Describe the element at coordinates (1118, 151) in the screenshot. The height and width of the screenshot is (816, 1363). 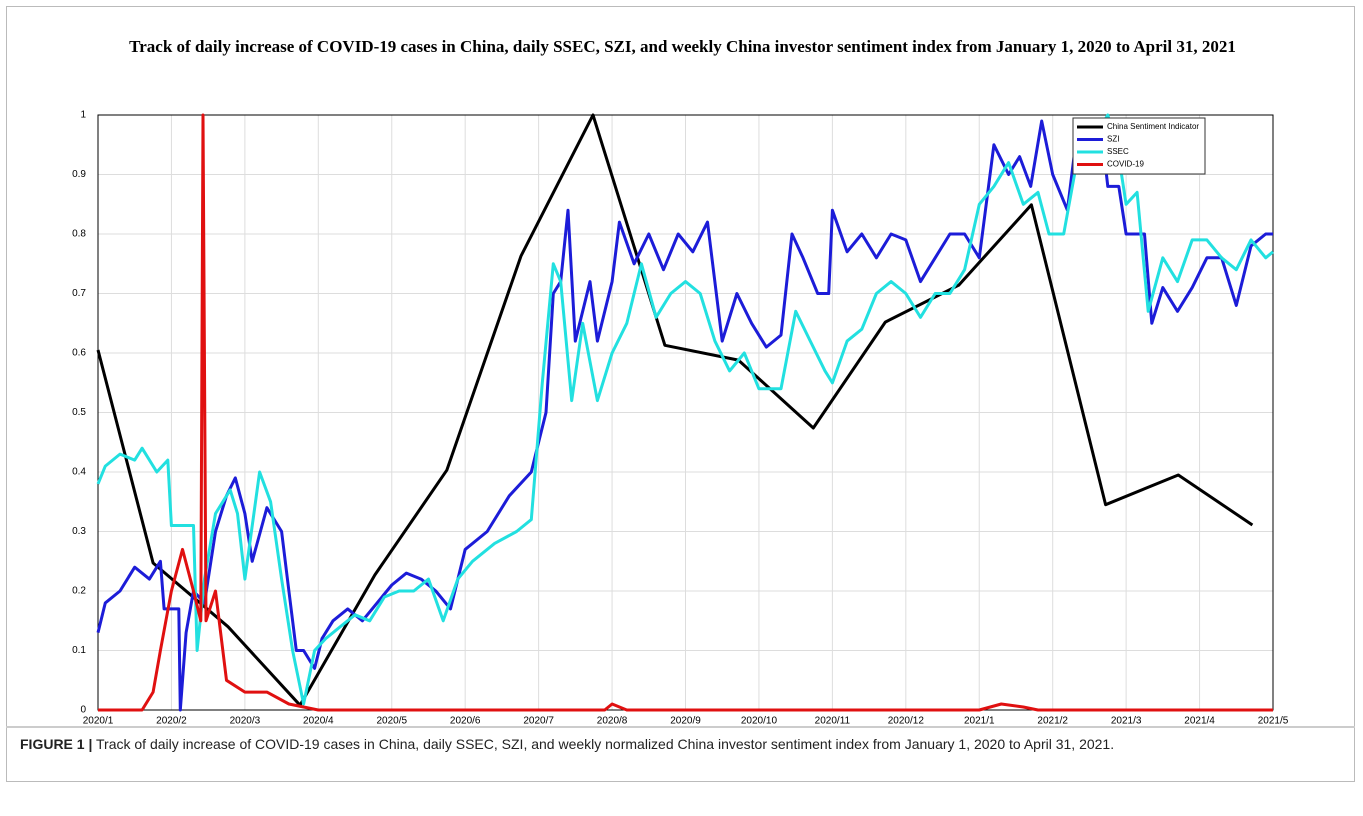
I see `legend-label: SSEC` at that location.